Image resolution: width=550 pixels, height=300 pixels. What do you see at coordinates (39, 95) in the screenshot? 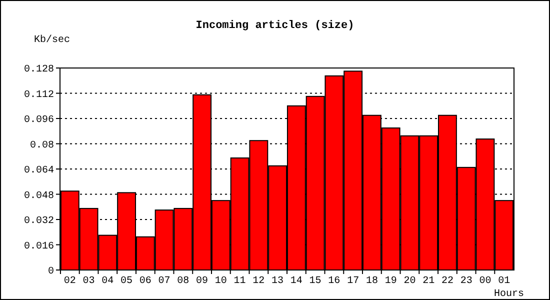
I see `y-tick-label: 0.112` at bounding box center [39, 95].